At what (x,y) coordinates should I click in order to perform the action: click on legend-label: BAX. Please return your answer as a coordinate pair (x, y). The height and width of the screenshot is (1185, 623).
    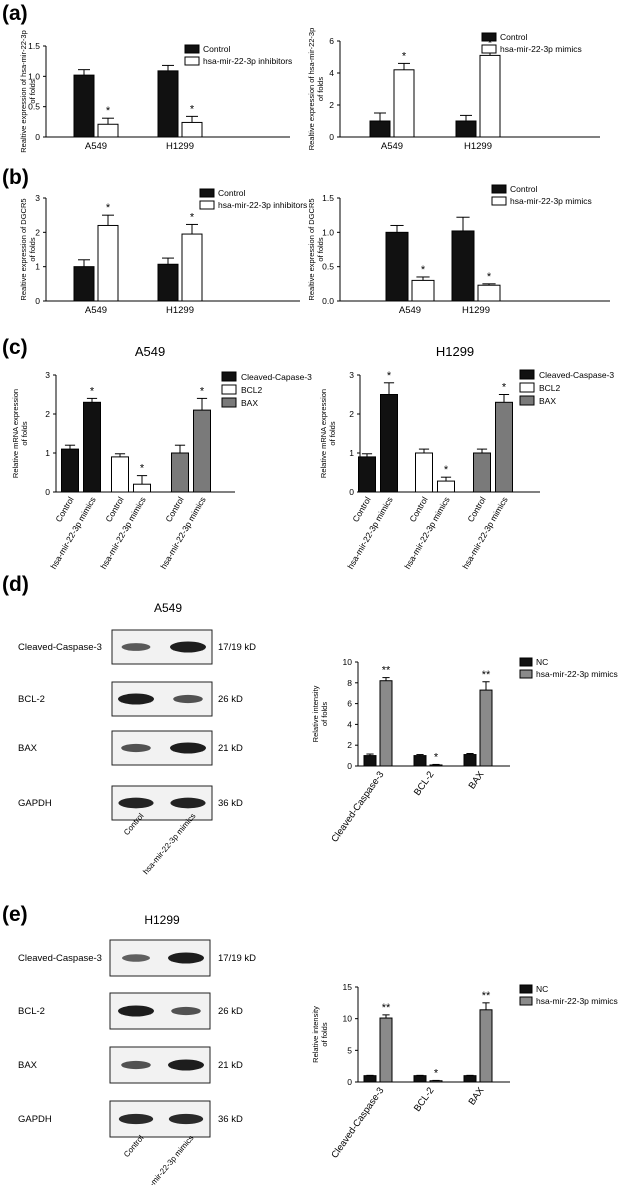
    Looking at the image, I should click on (547, 401).